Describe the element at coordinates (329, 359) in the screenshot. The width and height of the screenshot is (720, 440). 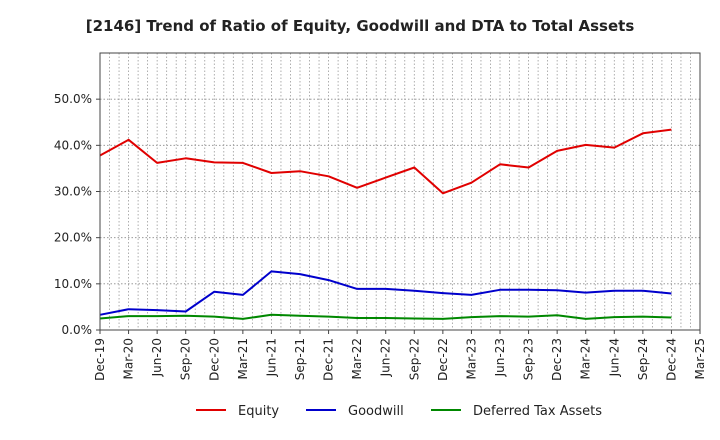
I see `x-tick-label: Dec-21` at that location.